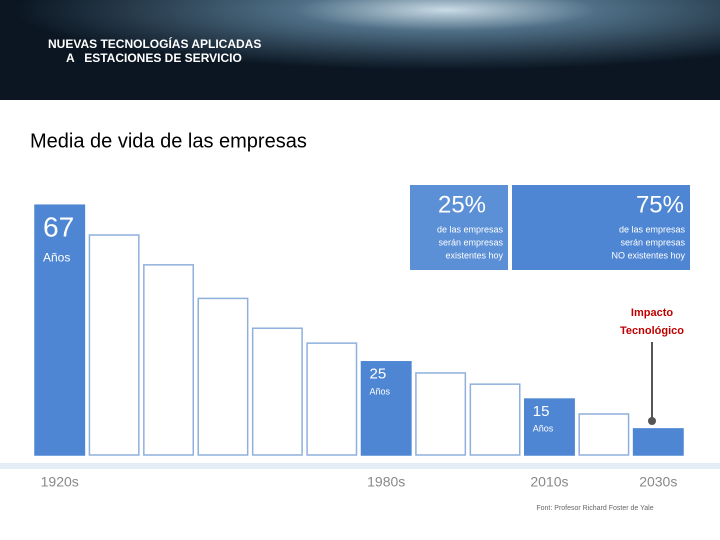  Describe the element at coordinates (541, 411) in the screenshot. I see `value-label: 15` at that location.